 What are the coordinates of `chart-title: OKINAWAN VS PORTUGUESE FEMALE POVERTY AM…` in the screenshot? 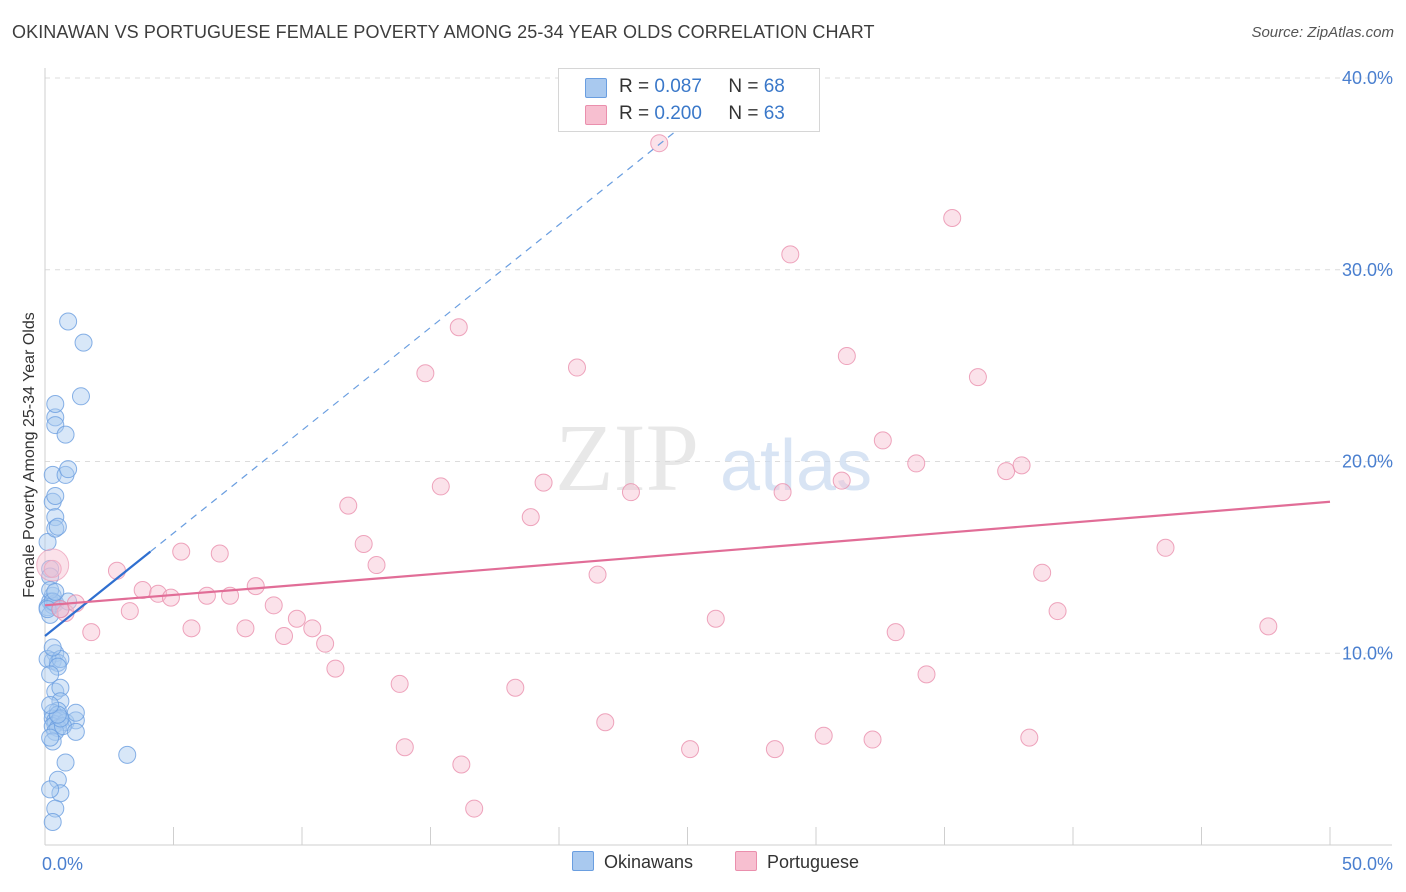 It's located at (443, 32).